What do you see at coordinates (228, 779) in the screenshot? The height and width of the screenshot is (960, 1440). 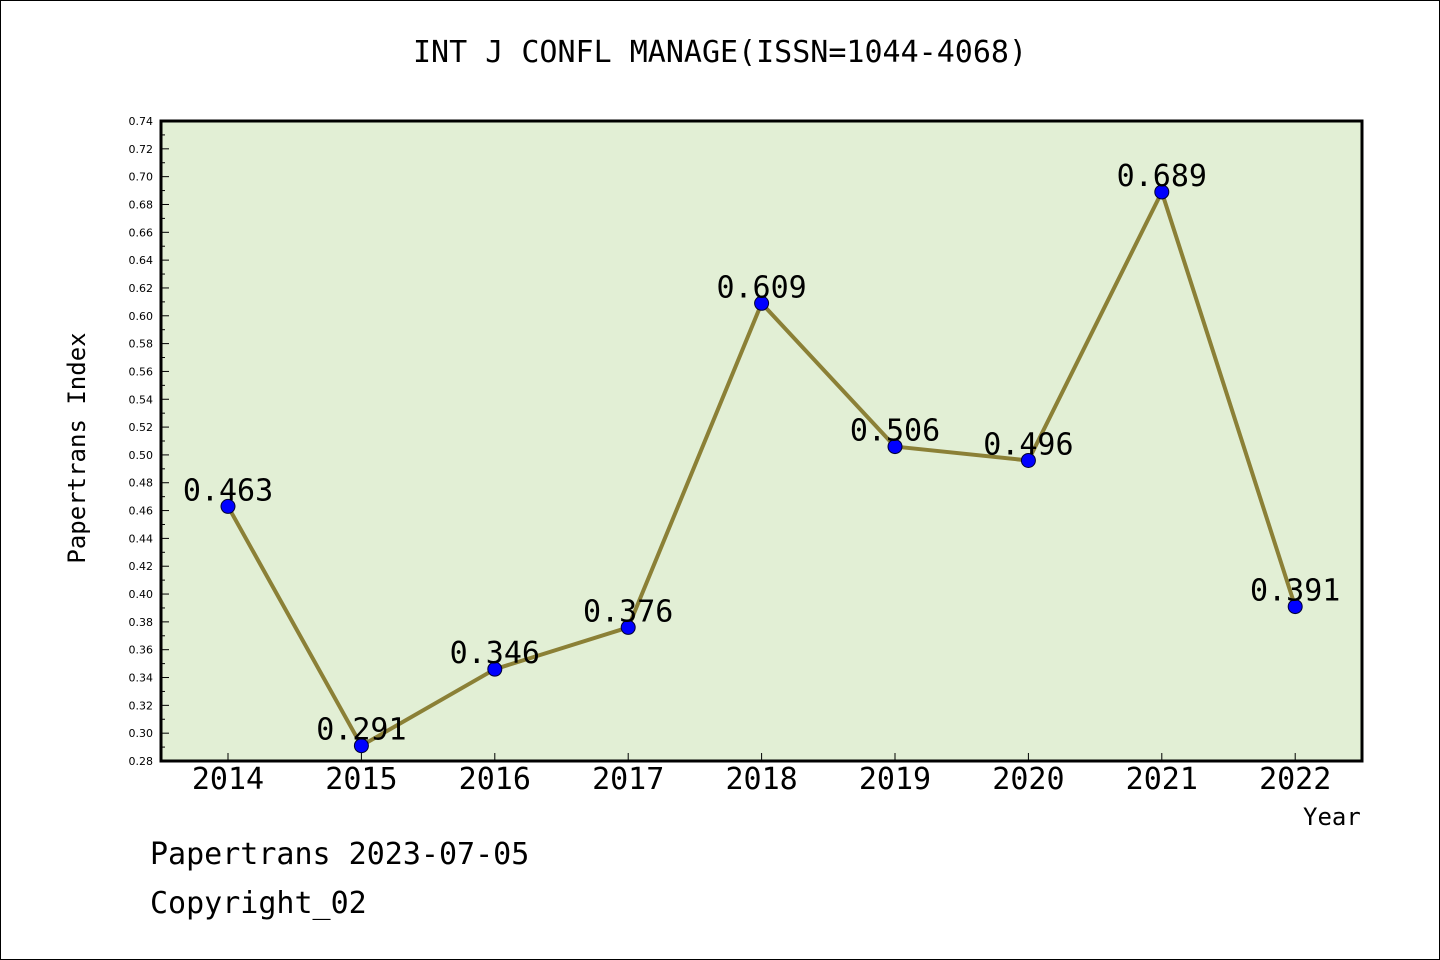 I see `x-tick-label: 2014` at bounding box center [228, 779].